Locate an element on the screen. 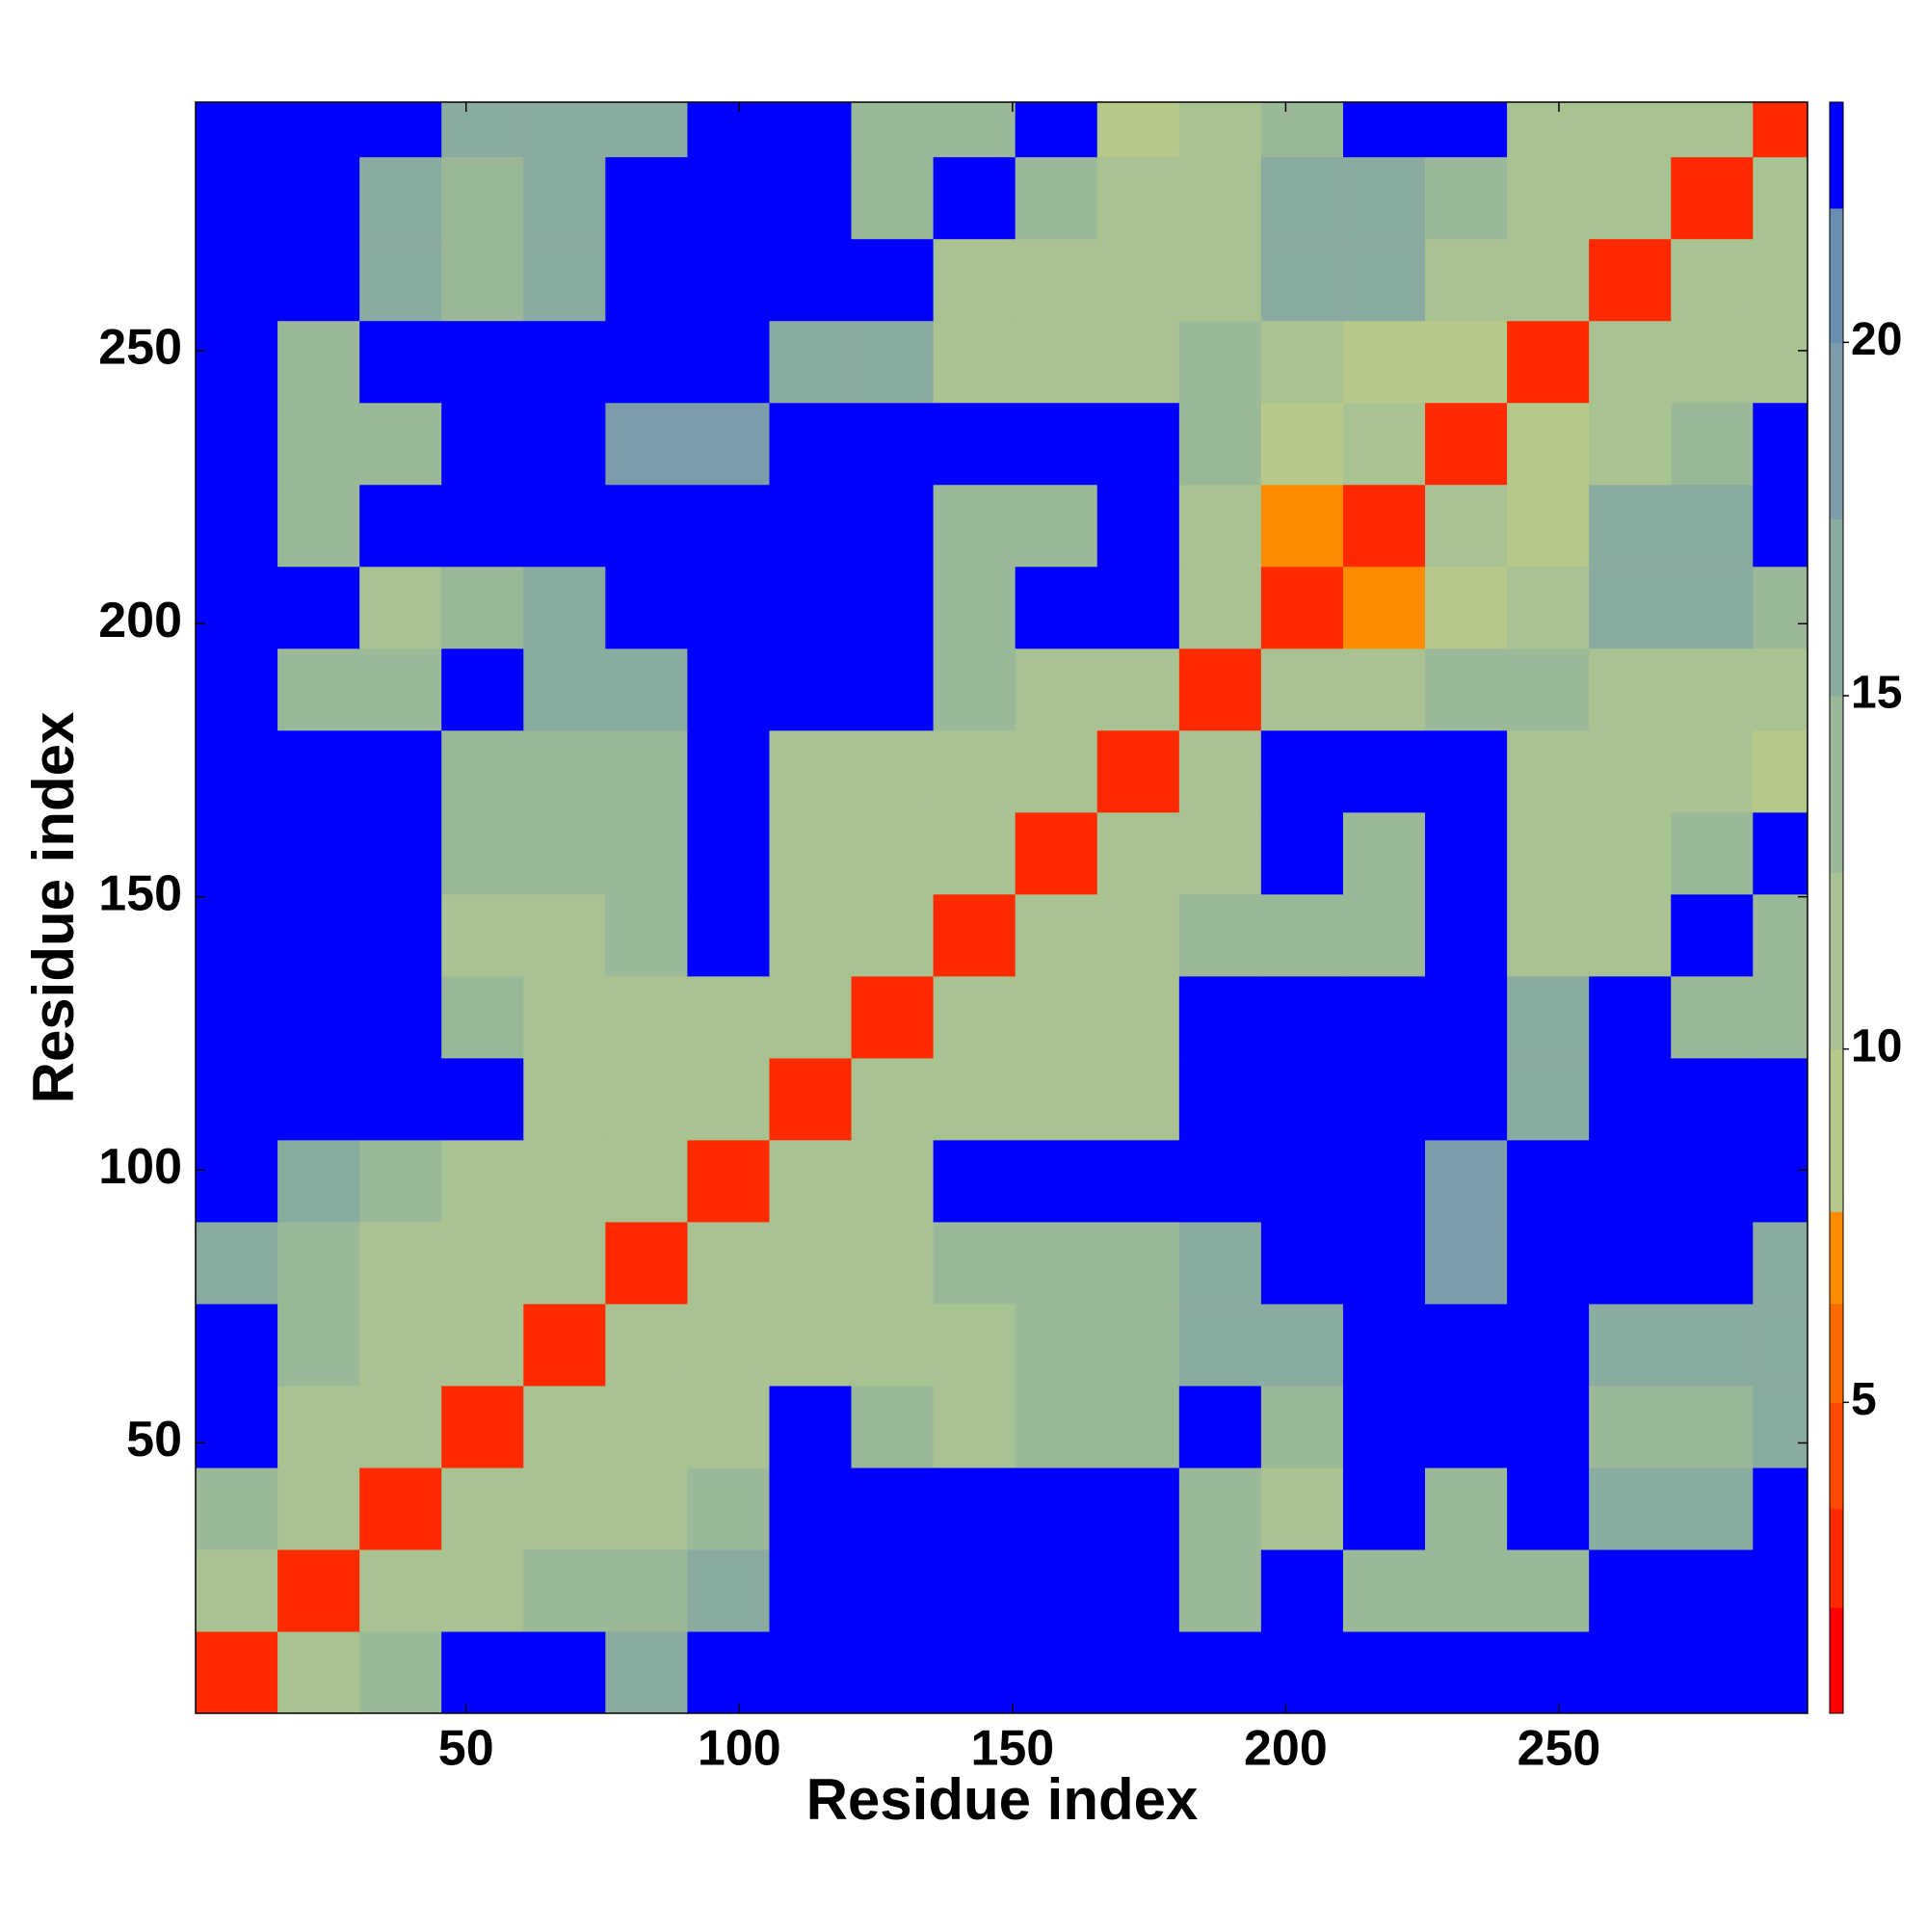  x-tick-label: 200 is located at coordinates (1286, 1749).